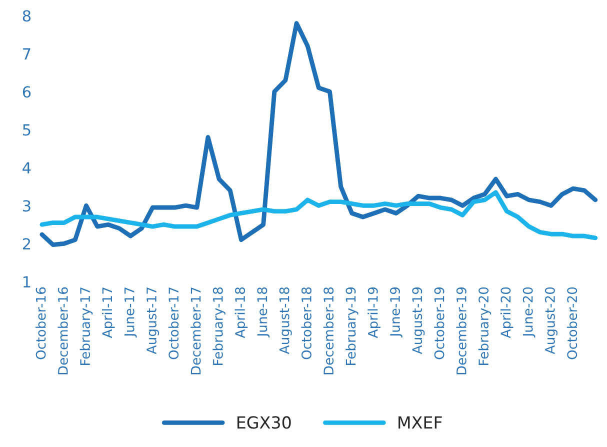 Image resolution: width=607 pixels, height=447 pixels. I want to click on x-tick-label: October-18, so click(306, 323).